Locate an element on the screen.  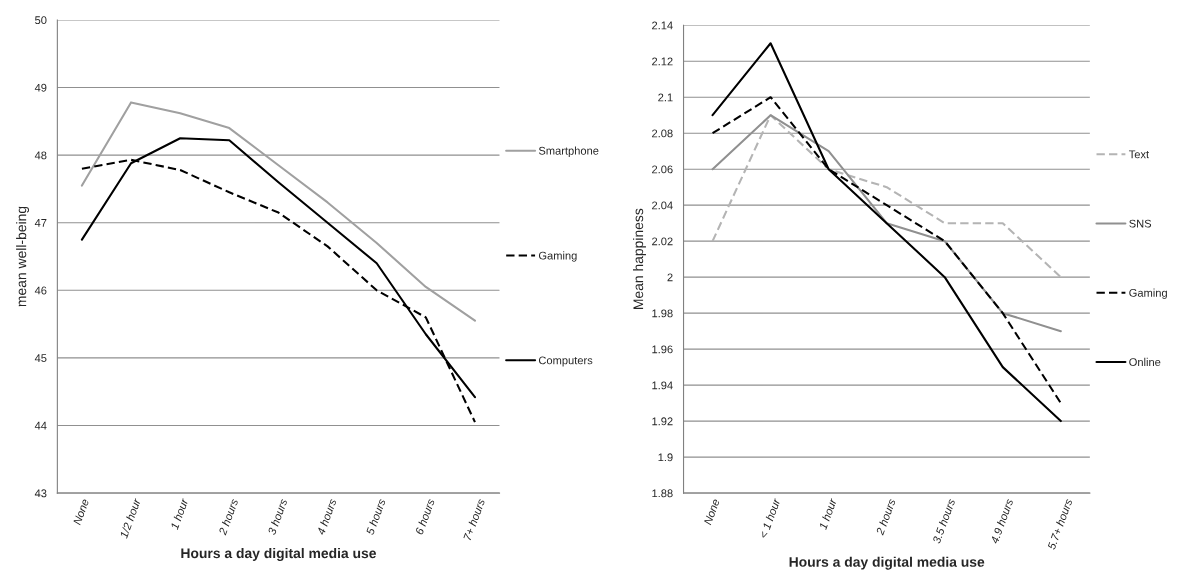
legend-label: SNS is located at coordinates (1140, 223).